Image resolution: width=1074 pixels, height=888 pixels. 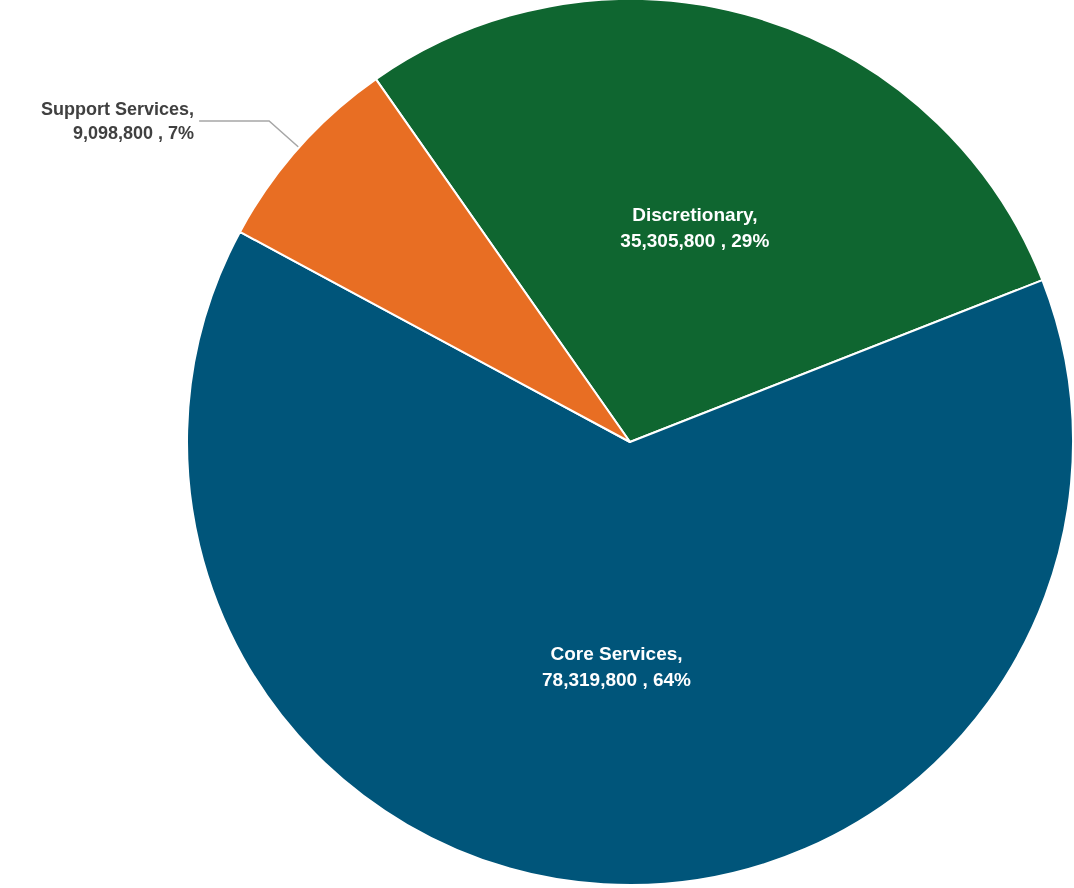 What do you see at coordinates (695, 227) in the screenshot?
I see `slice-label: Discretionary, 35,305,800 , 29%` at bounding box center [695, 227].